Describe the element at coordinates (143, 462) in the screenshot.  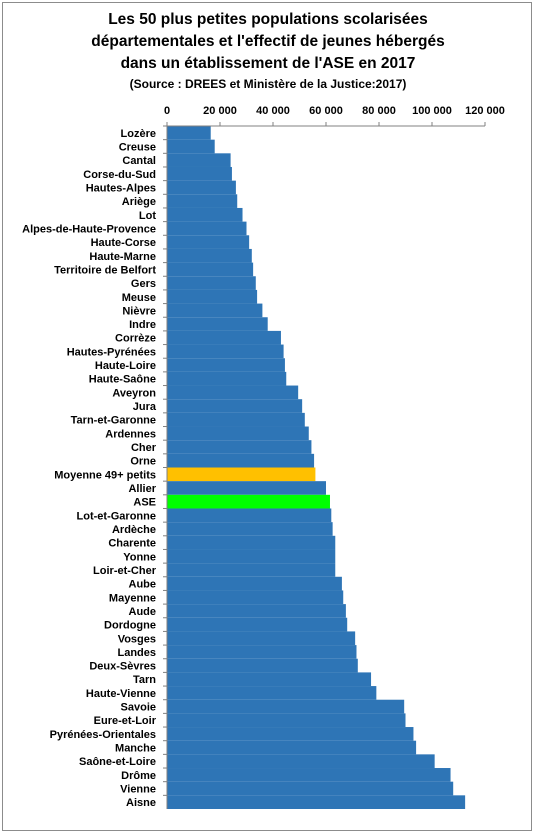
I see `category-label: Orne` at that location.